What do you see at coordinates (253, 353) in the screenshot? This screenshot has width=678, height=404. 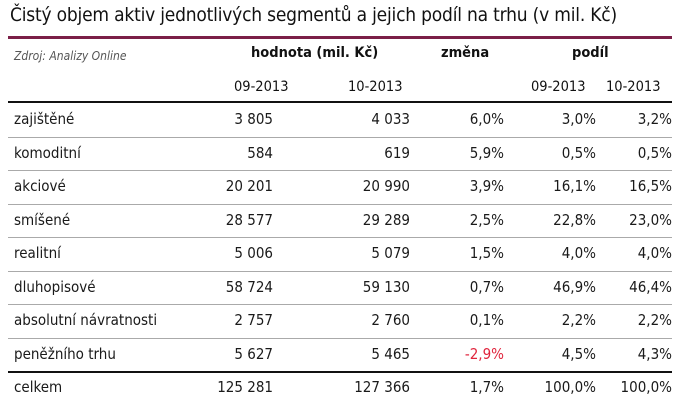 I see `cell-v09: 5 627` at bounding box center [253, 353].